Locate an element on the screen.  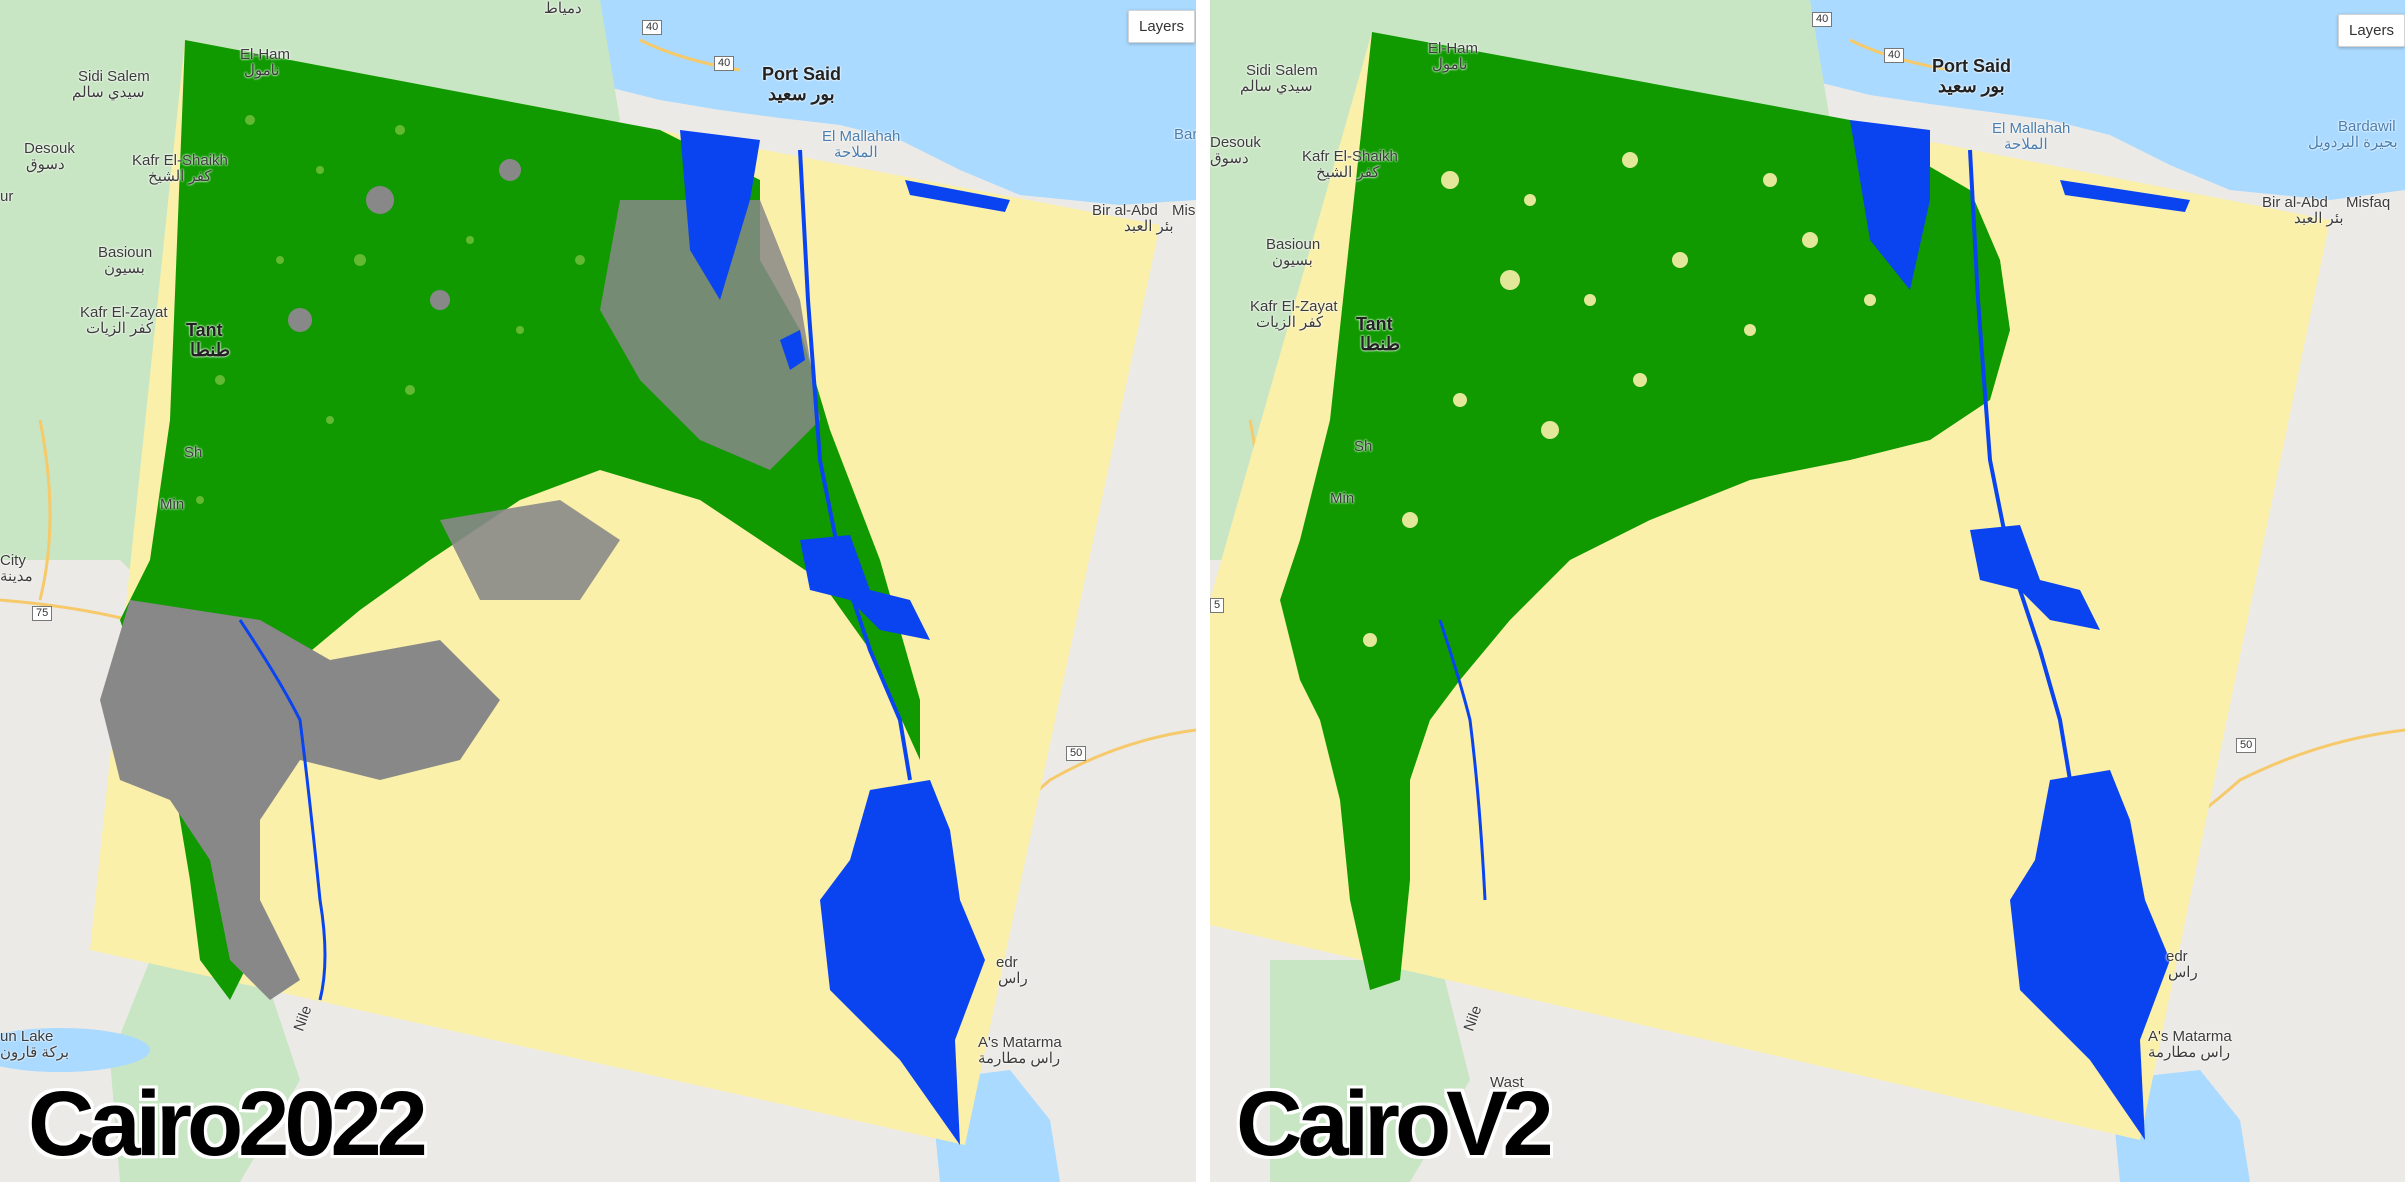
panel-title: CairoV2 is located at coordinates (1395, 1124).